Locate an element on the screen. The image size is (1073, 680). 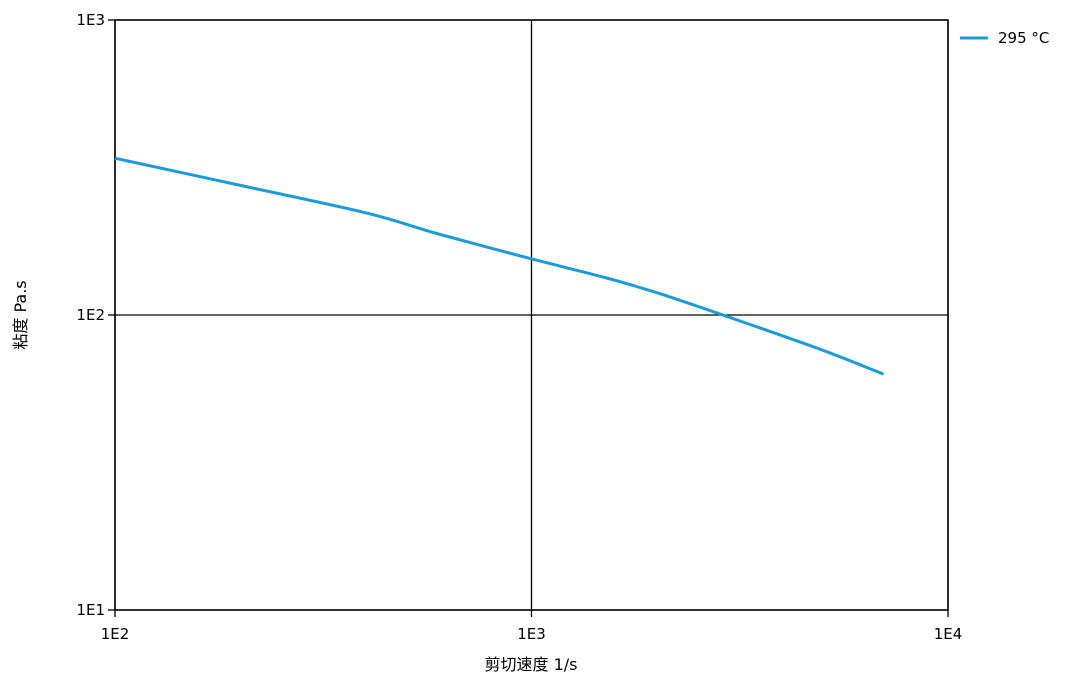
x-tick-label: 1E3 is located at coordinates (531, 634).